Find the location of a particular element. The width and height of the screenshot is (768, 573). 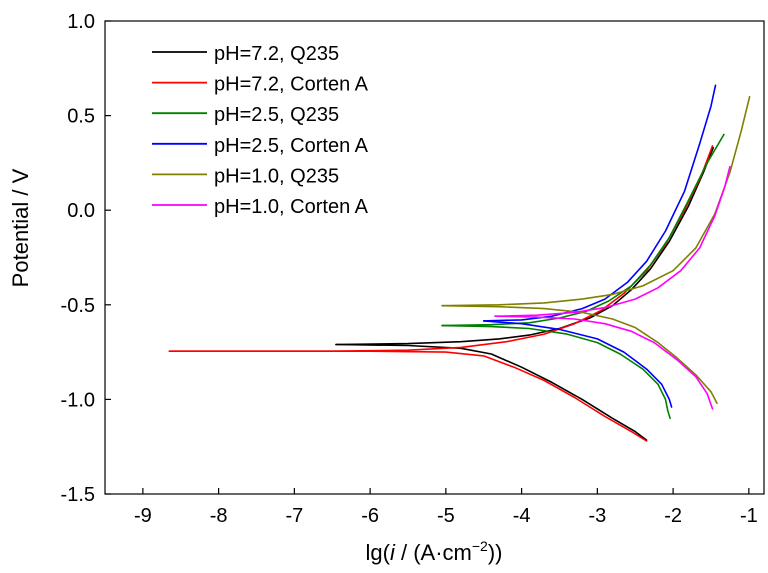

legend-label-ph-2-5-corten-a: pH=2.5, Corten A is located at coordinates (291, 146).